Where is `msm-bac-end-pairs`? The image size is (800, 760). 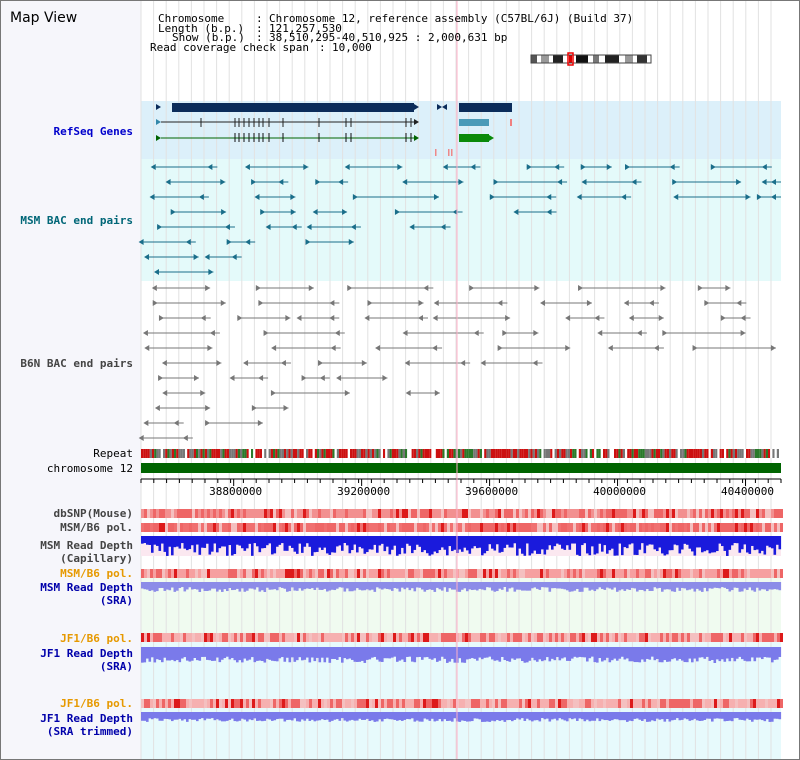 msm-bac-end-pairs is located at coordinates (459, 219).